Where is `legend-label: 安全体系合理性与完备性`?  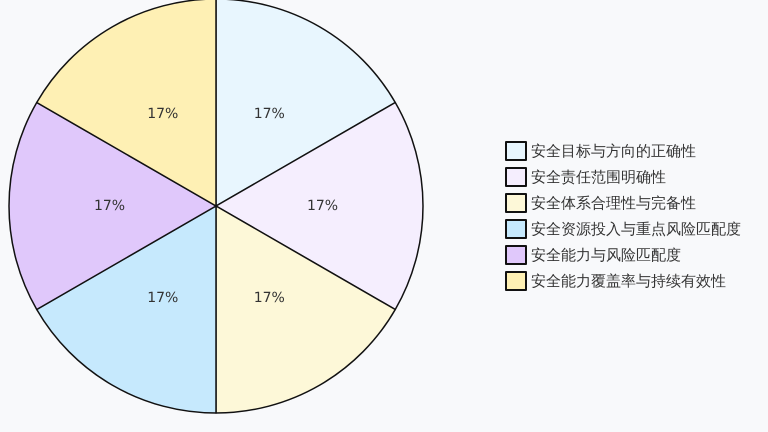 legend-label: 安全体系合理性与完备性 is located at coordinates (613, 203).